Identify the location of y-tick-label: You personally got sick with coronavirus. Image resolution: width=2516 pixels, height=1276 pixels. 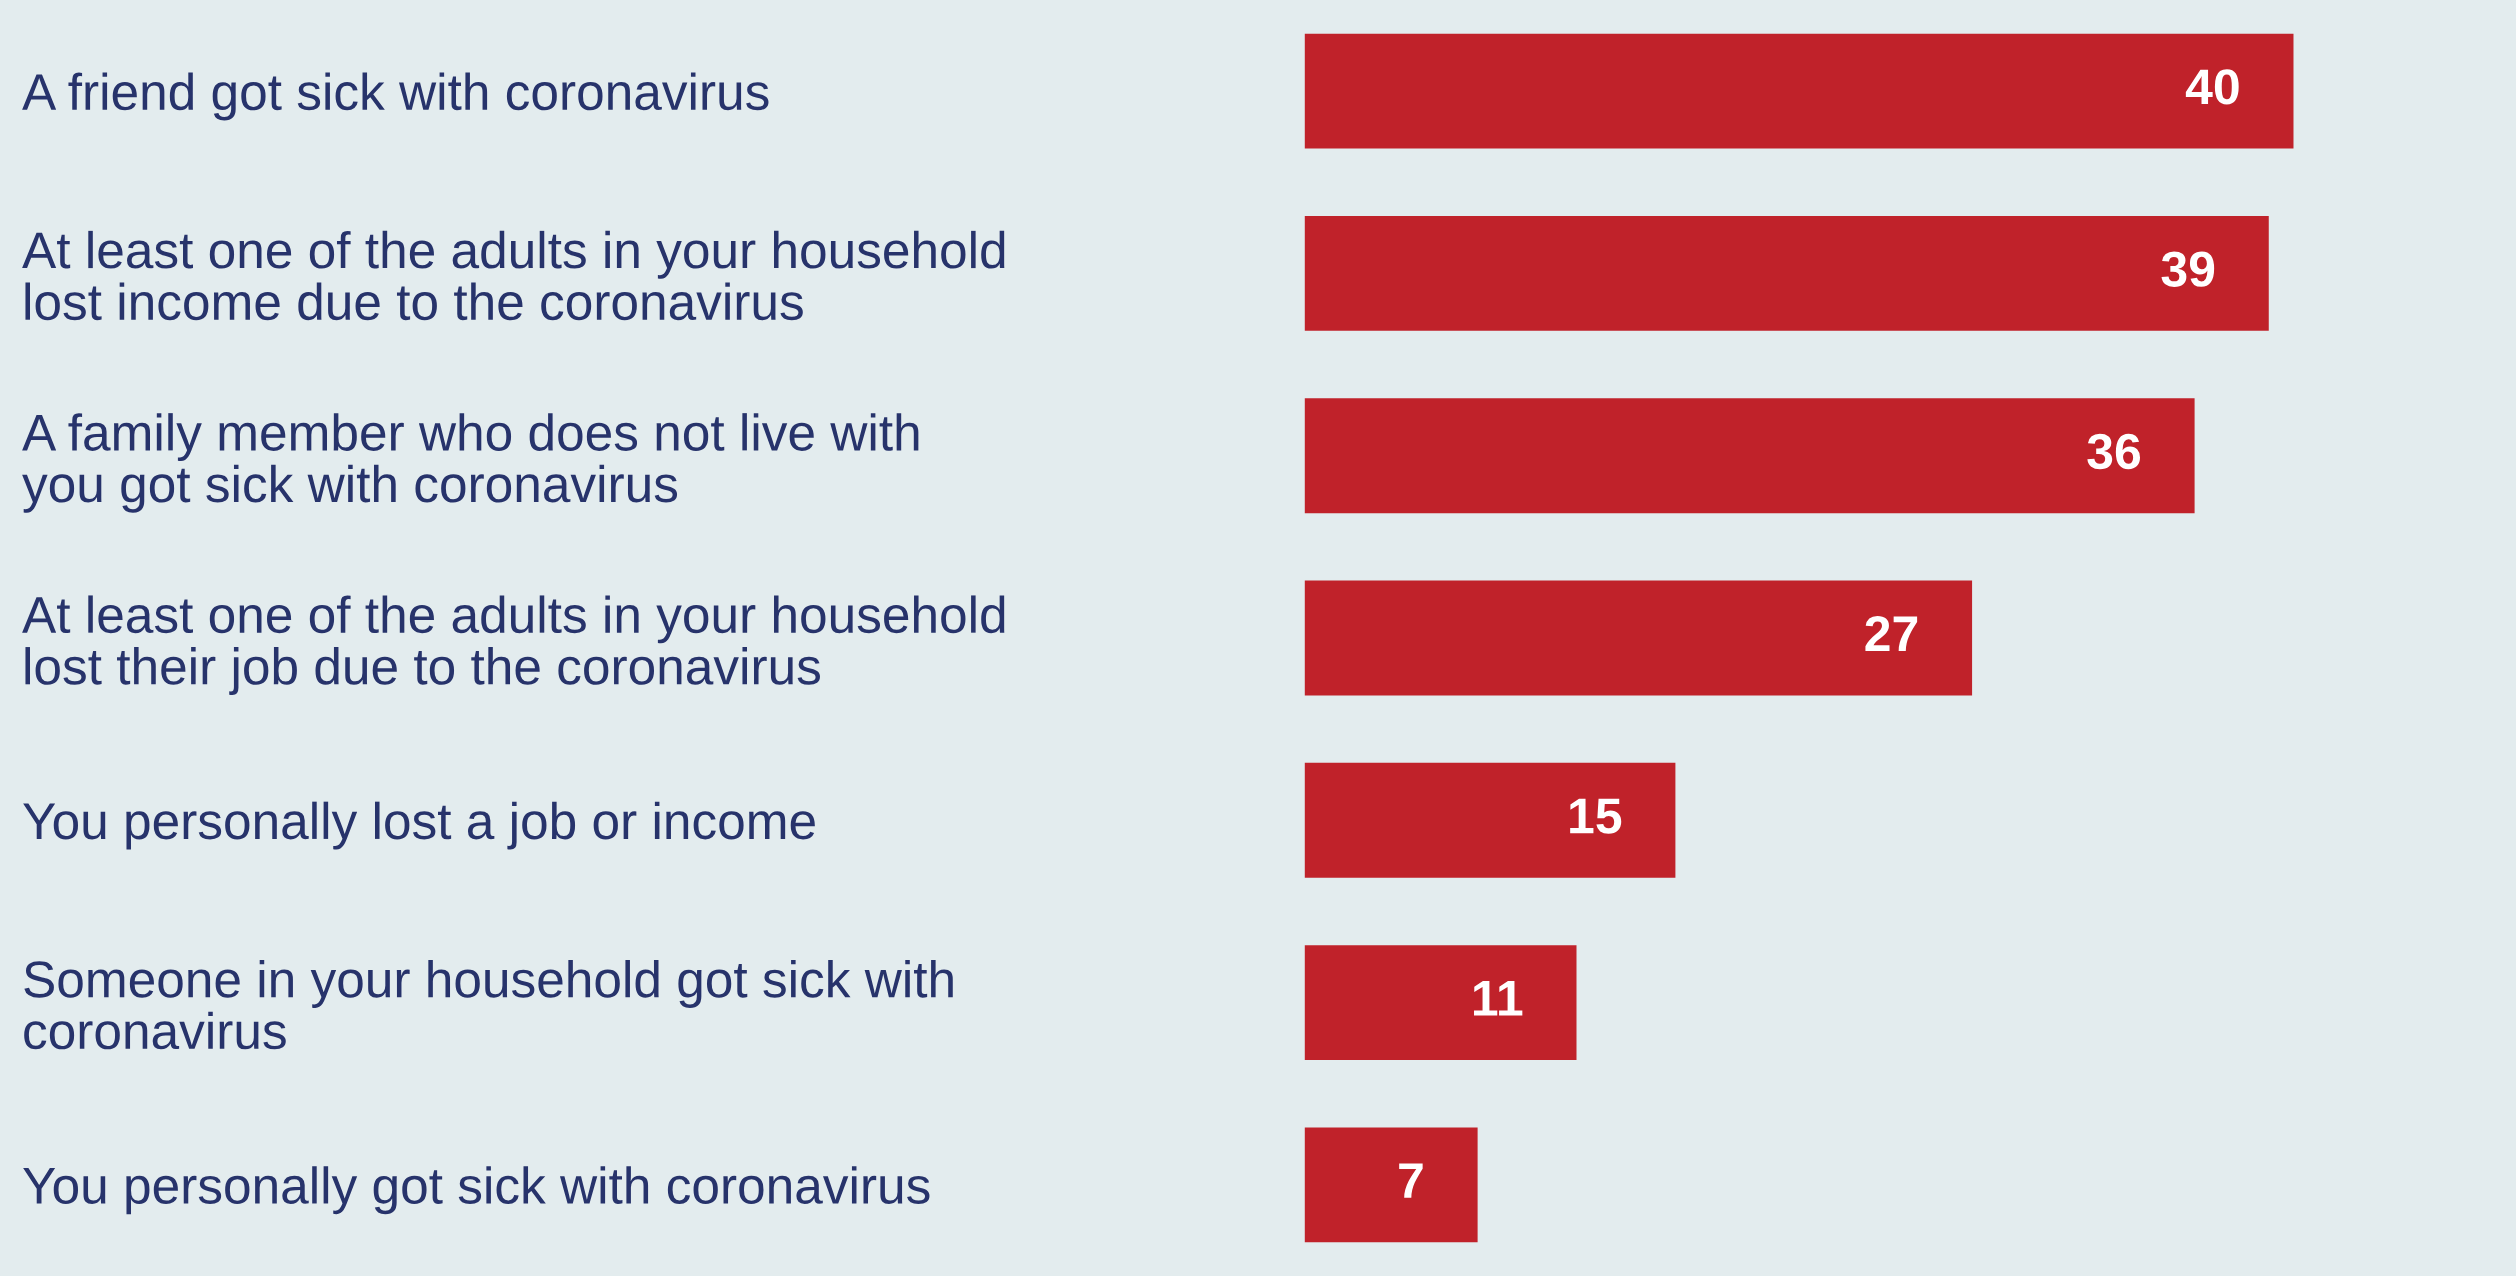
(476, 1190).